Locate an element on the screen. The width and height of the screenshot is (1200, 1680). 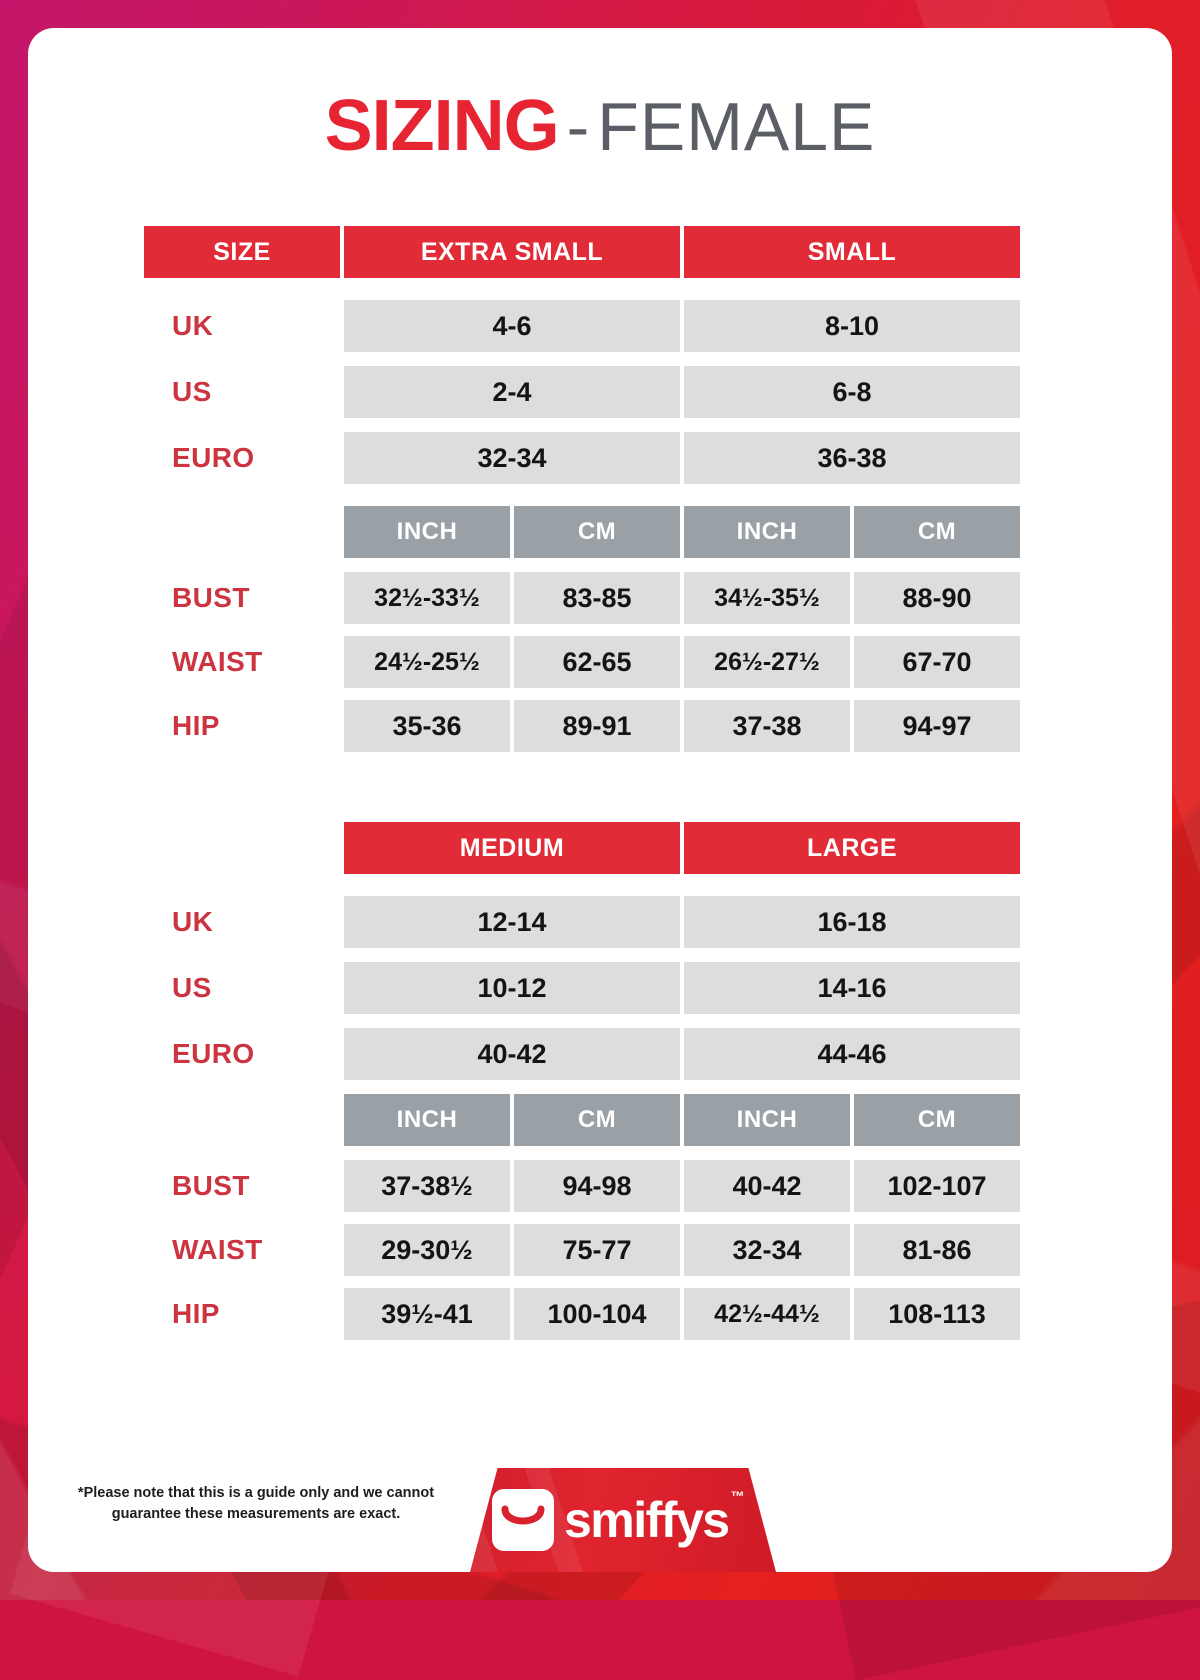
smile-icon is located at coordinates (523, 1520).